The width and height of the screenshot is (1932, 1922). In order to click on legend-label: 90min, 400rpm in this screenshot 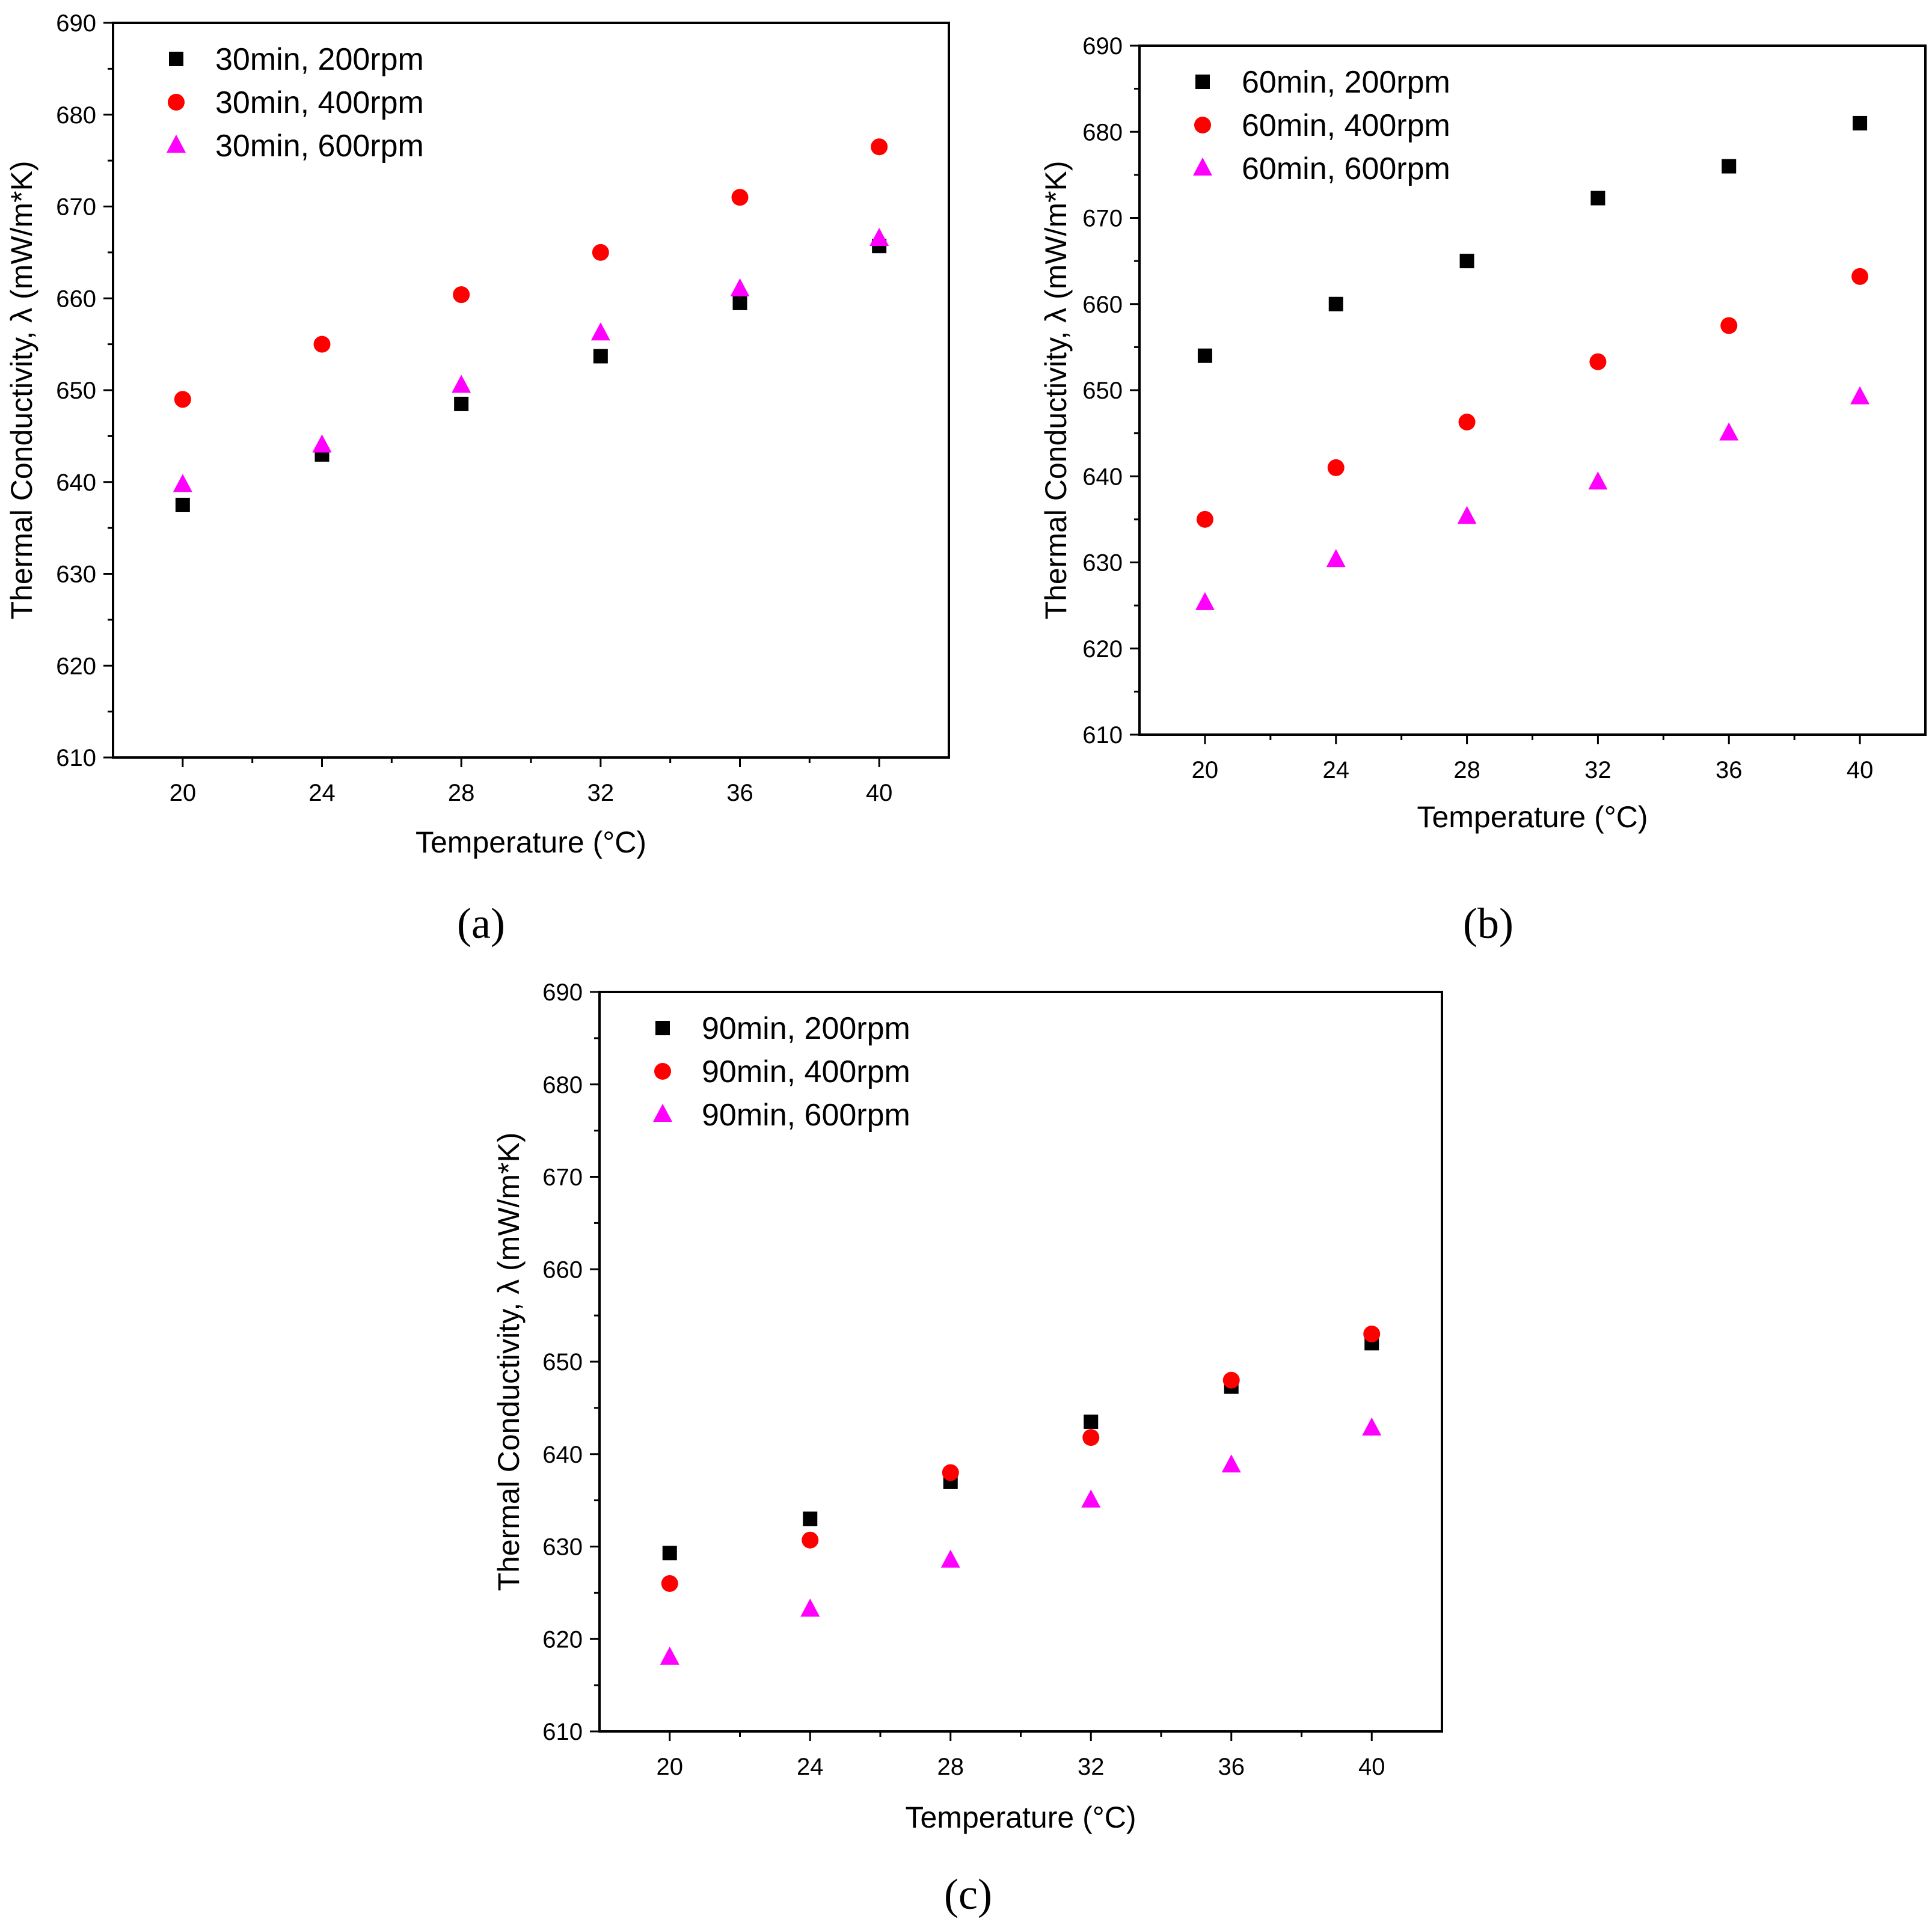, I will do `click(806, 1071)`.